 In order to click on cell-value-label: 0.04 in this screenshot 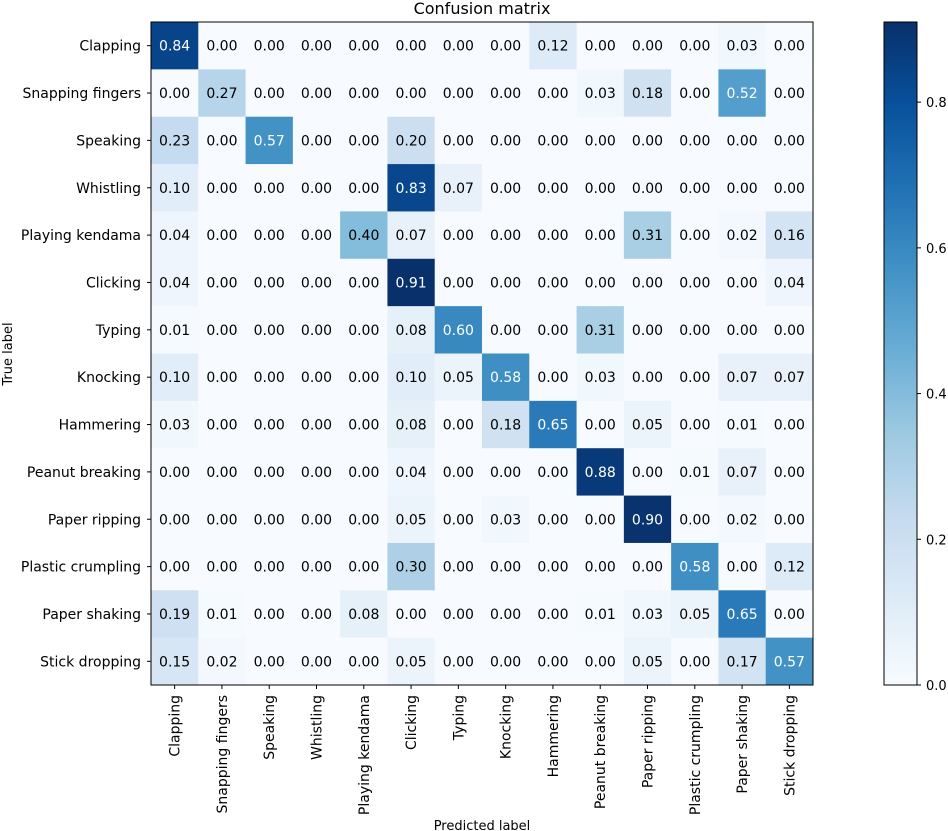, I will do `click(410, 473)`.